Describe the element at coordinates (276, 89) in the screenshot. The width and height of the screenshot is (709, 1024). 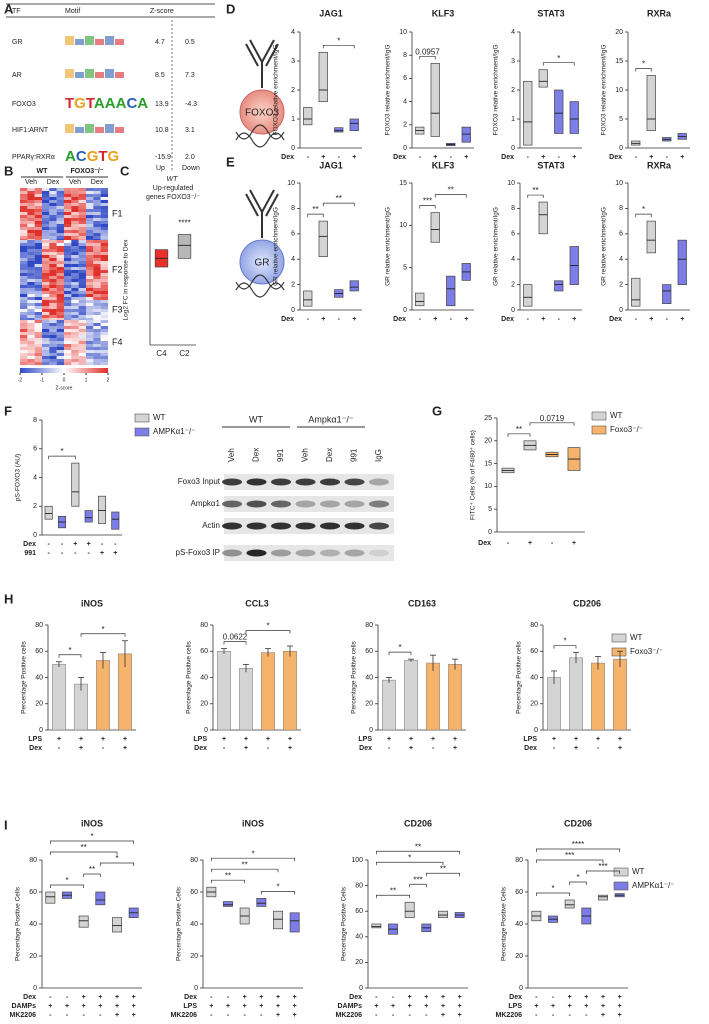
I see `y-axis-label: FOXO3 relative enrichment/IgG` at that location.